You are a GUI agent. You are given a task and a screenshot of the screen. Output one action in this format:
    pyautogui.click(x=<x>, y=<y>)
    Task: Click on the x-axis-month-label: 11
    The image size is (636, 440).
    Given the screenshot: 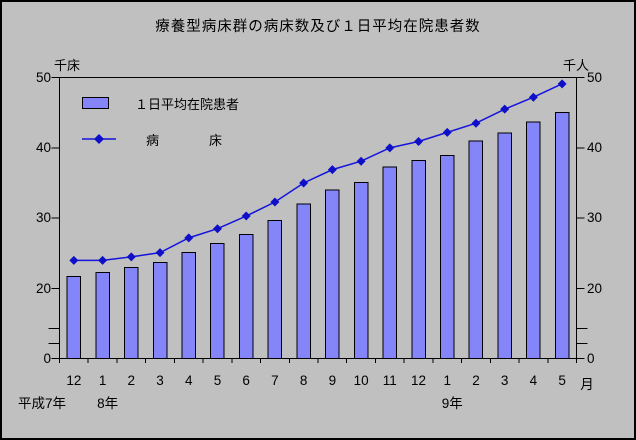 What is the action you would take?
    pyautogui.click(x=389, y=380)
    